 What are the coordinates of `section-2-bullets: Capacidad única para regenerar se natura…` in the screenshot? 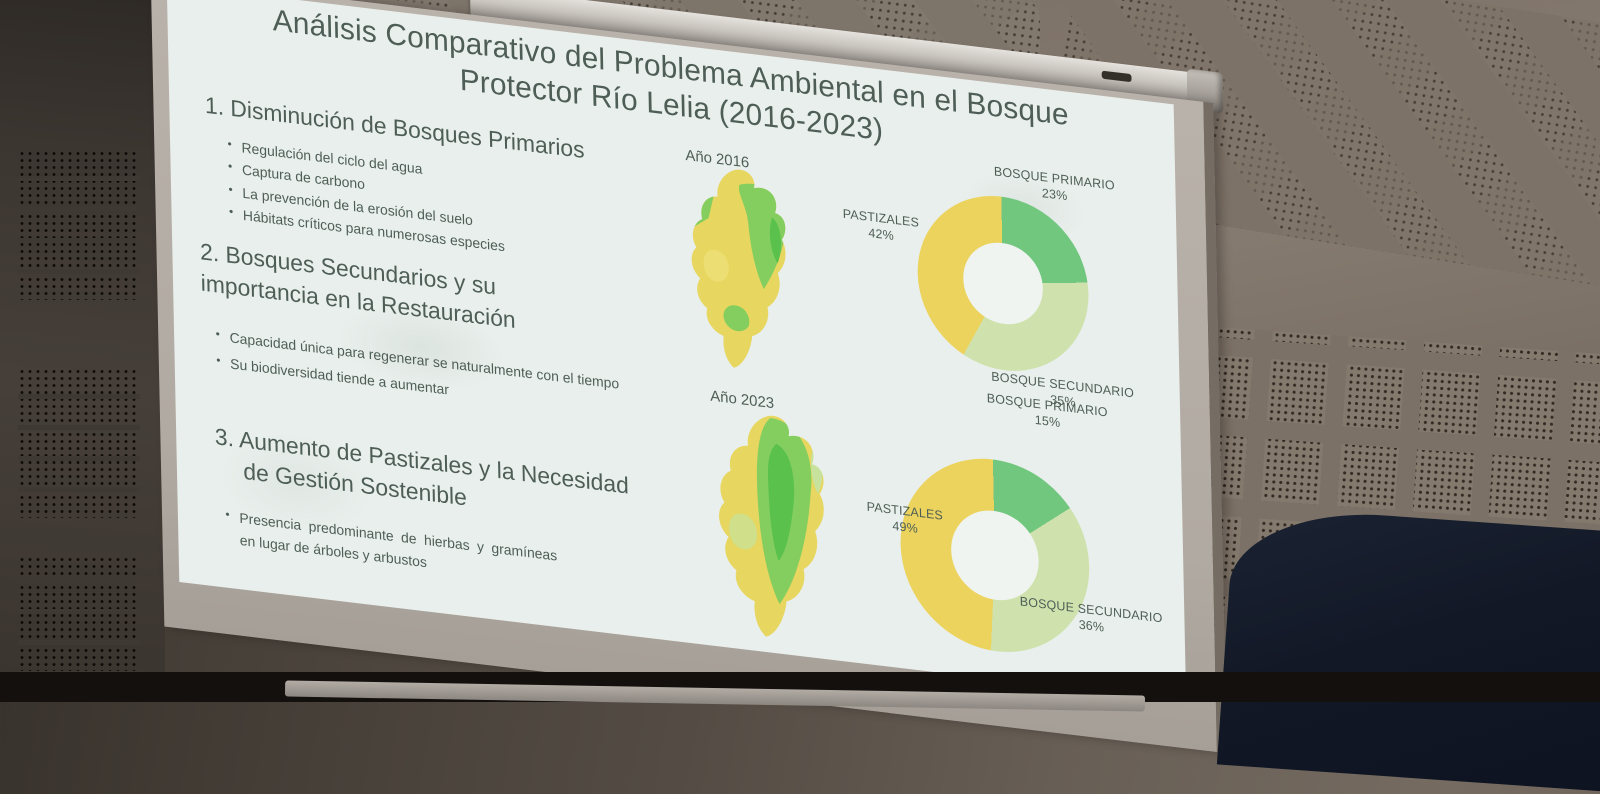 It's located at (431, 374).